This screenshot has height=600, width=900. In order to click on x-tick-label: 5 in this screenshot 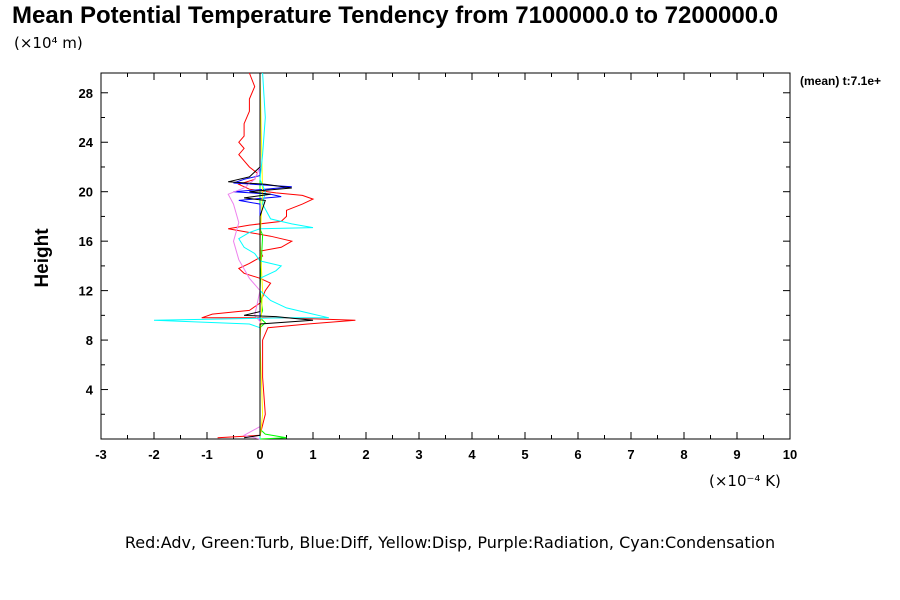, I will do `click(524, 454)`.